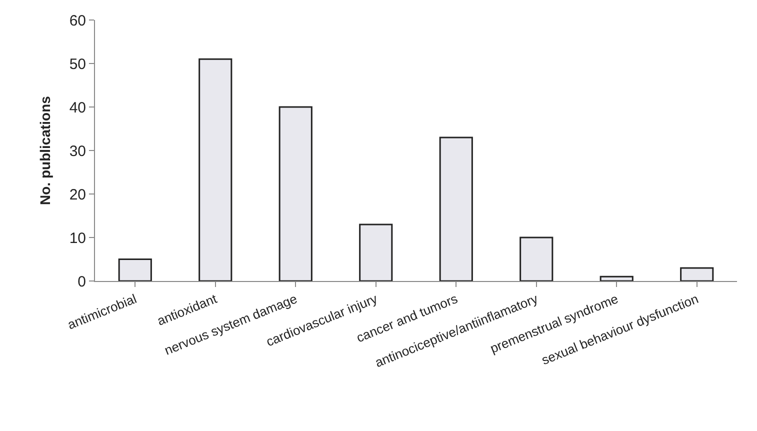 The width and height of the screenshot is (757, 431). Describe the element at coordinates (77, 195) in the screenshot. I see `y-tick-label: 20` at that location.